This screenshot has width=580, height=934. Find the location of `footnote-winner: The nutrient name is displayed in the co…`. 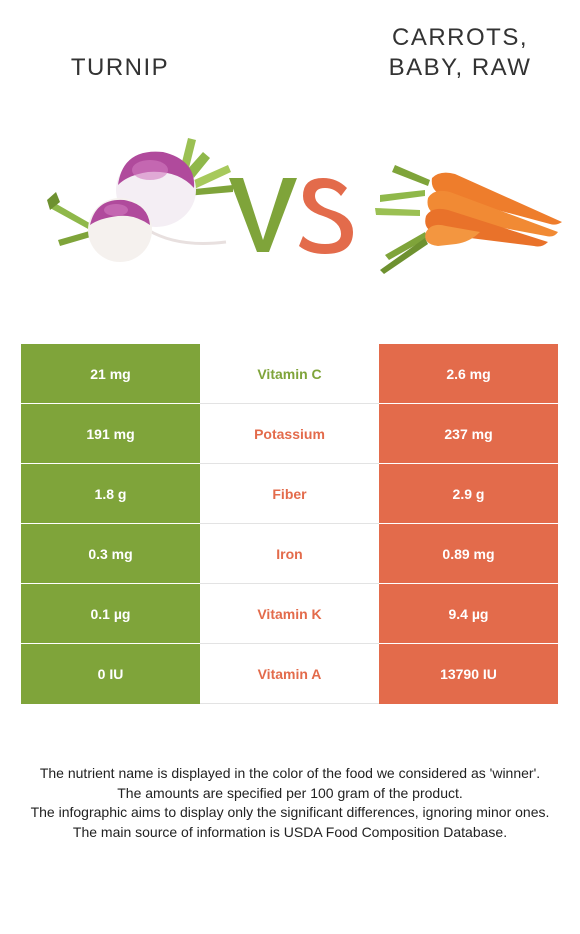

footnote-winner: The nutrient name is displayed in the co… is located at coordinates (290, 773).